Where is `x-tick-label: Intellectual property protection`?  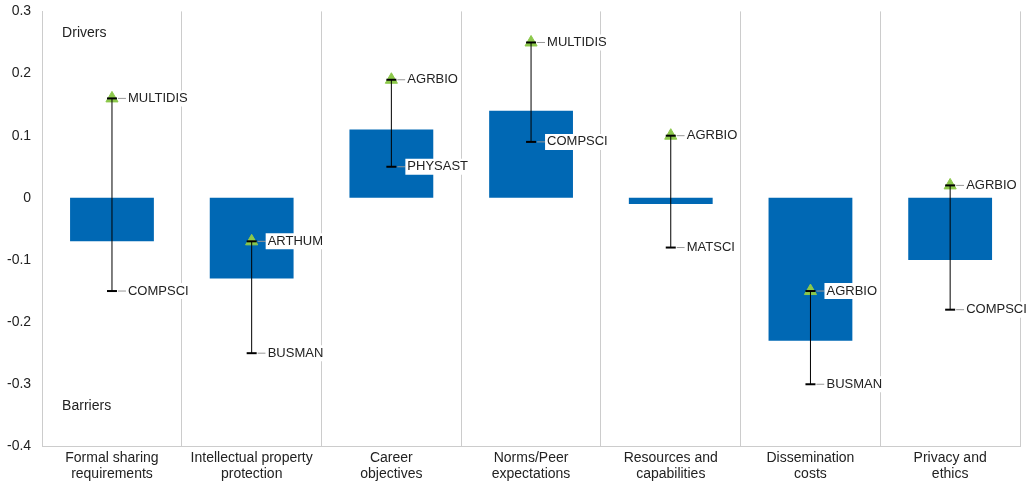 x-tick-label: Intellectual property protection is located at coordinates (251, 465).